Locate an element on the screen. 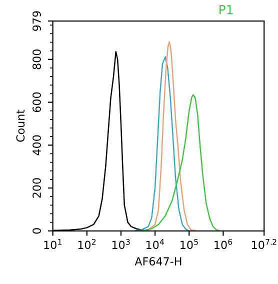  text: P1 is located at coordinates (226, 9).